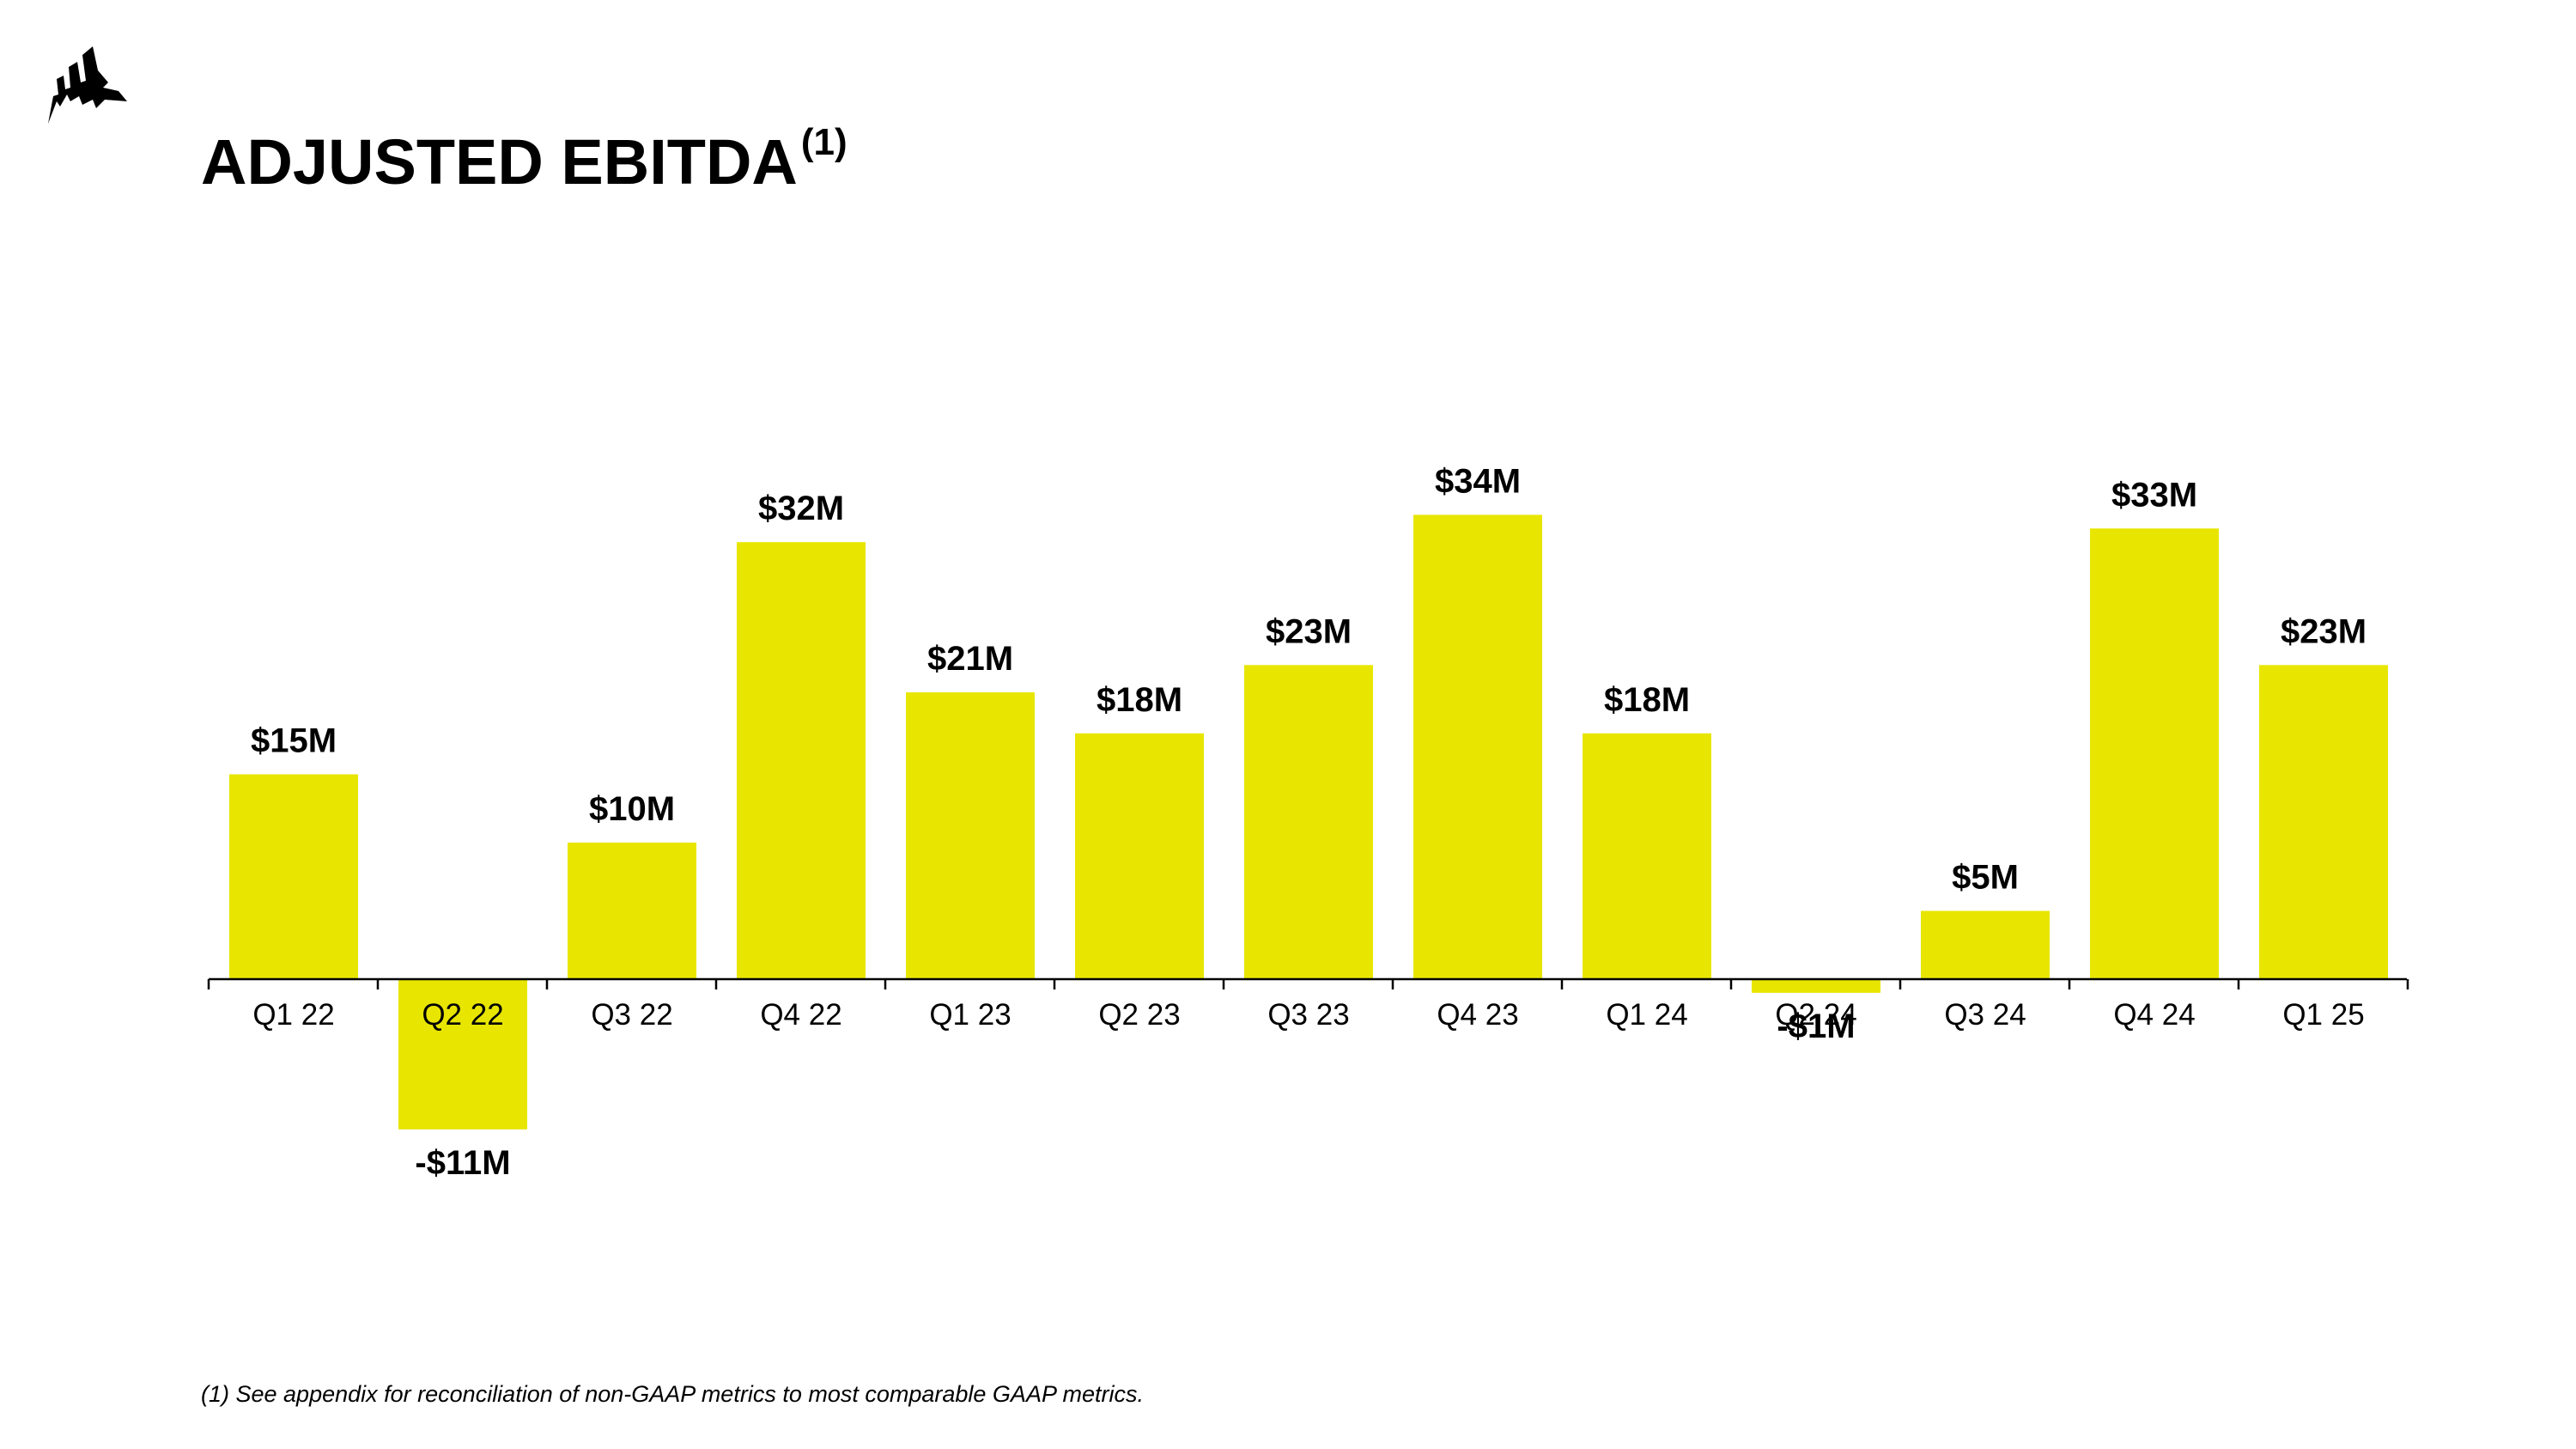 Image resolution: width=2576 pixels, height=1449 pixels. I want to click on data-label: $21M, so click(970, 659).